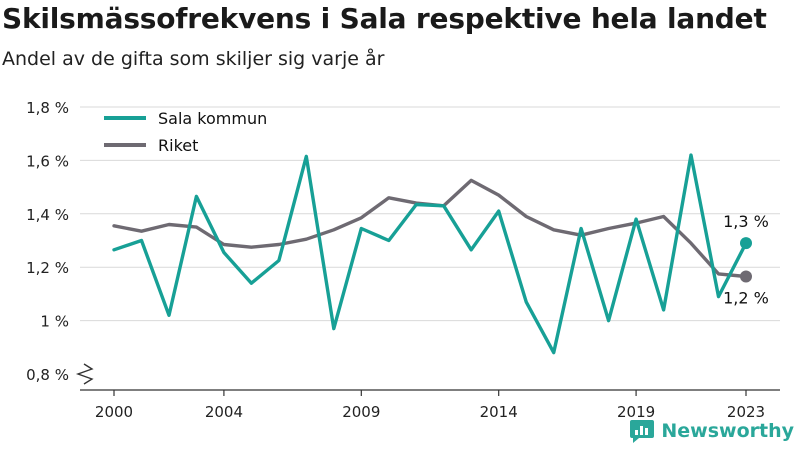 The height and width of the screenshot is (450, 800). I want to click on x-tick-label: 2023, so click(746, 412).